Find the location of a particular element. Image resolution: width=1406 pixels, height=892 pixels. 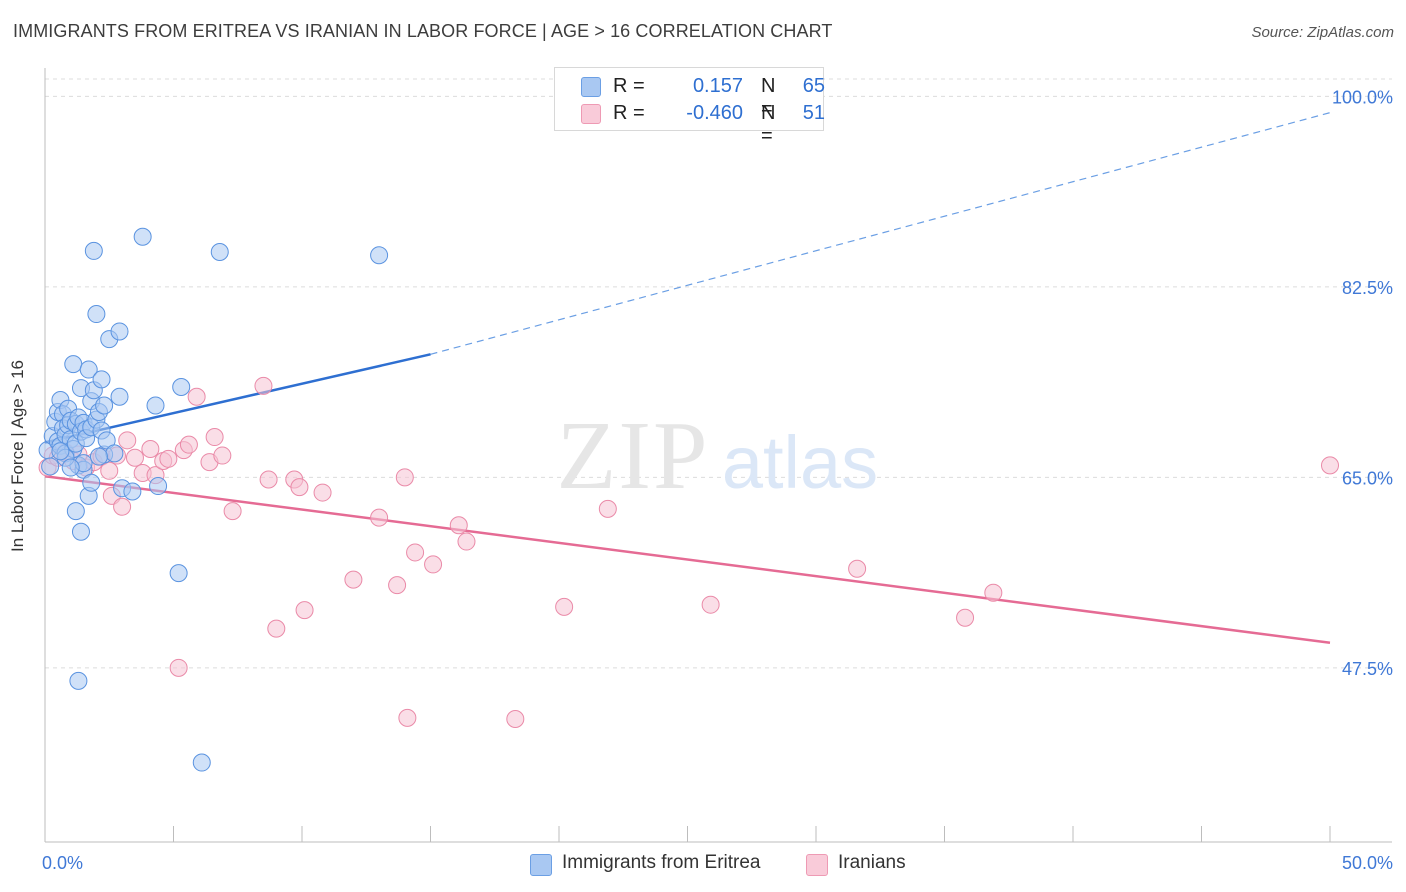

series-label-iranian: Iranians is located at coordinates (872, 862).